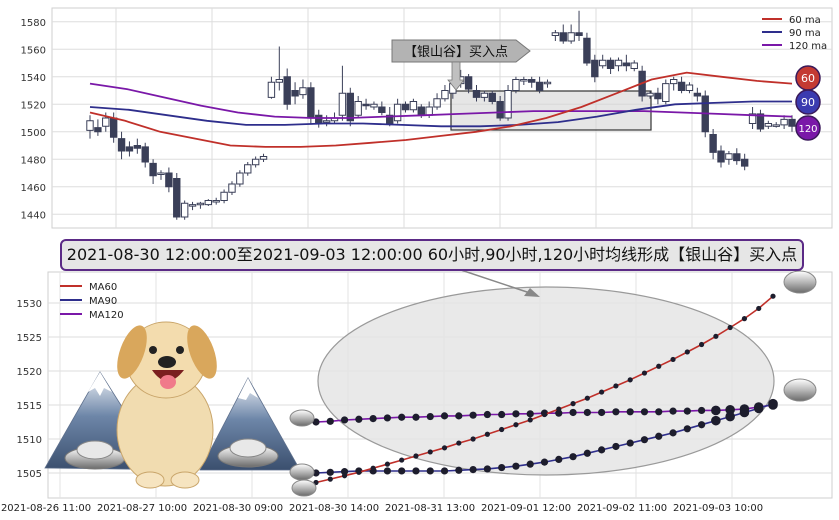 Image resolution: width=839 pixels, height=520 pixels. Describe the element at coordinates (29, 372) in the screenshot. I see `bottom-ytick-3: 1520` at that location.